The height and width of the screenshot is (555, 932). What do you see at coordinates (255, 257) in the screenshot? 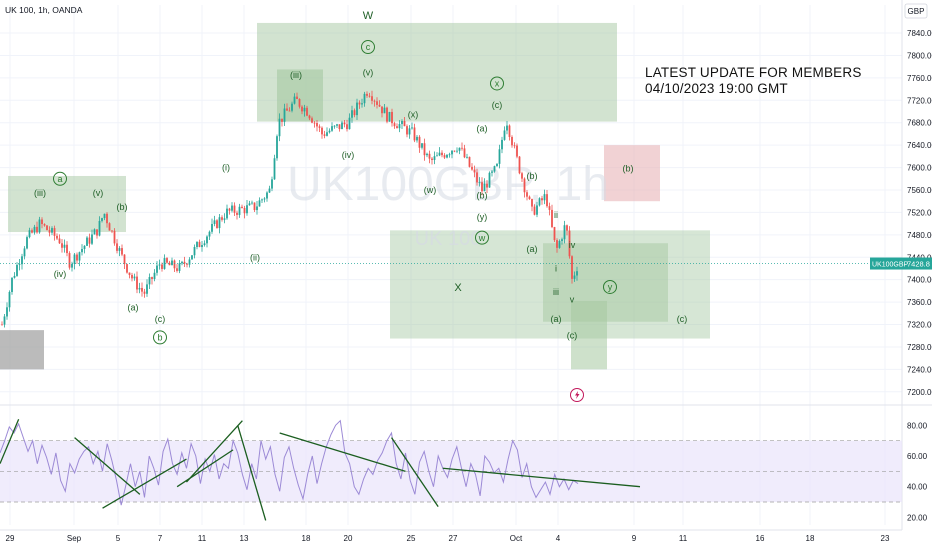
I see `wave-label: (ii)` at bounding box center [255, 257].